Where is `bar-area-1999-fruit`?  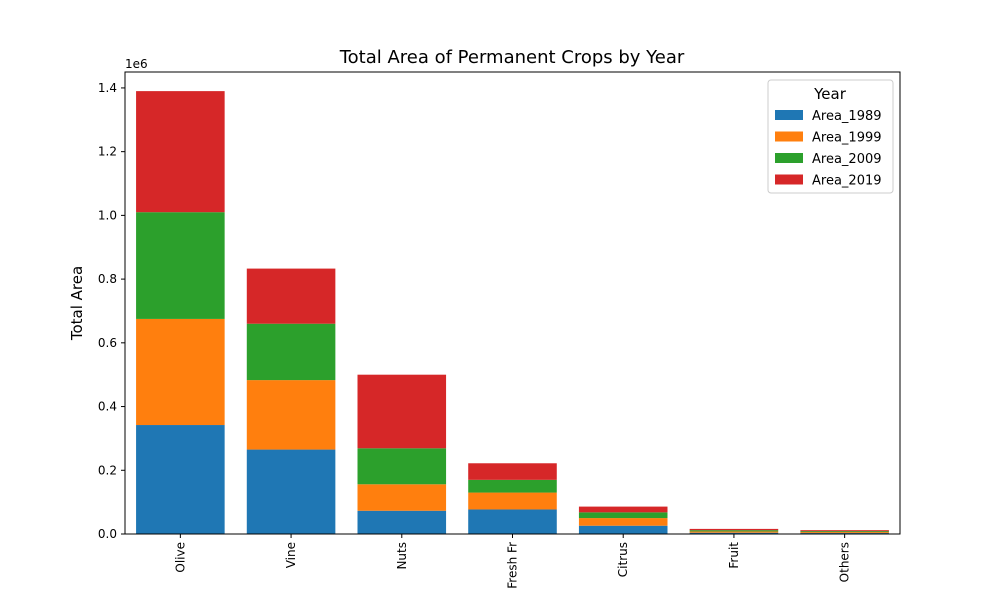
bar-area-1999-fruit is located at coordinates (734, 532).